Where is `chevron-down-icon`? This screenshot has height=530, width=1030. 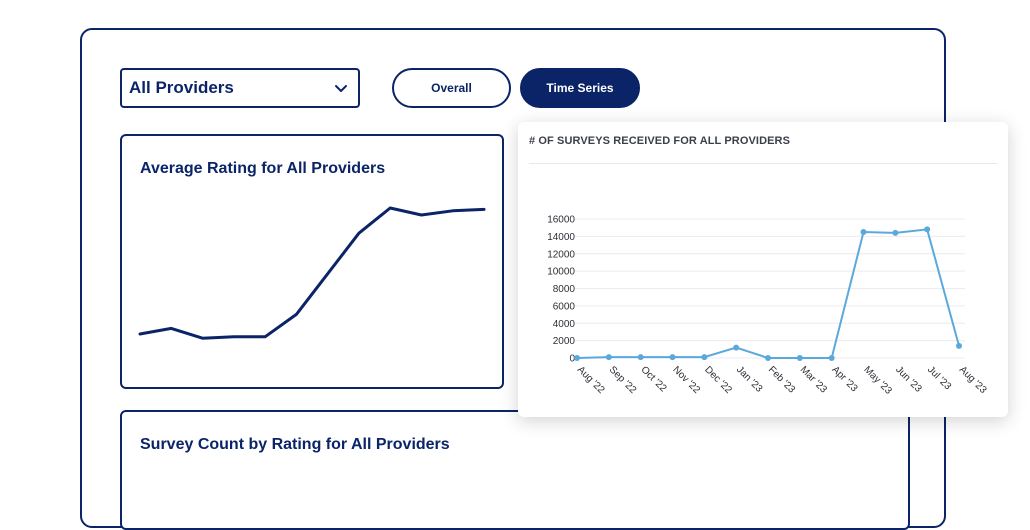 chevron-down-icon is located at coordinates (341, 88).